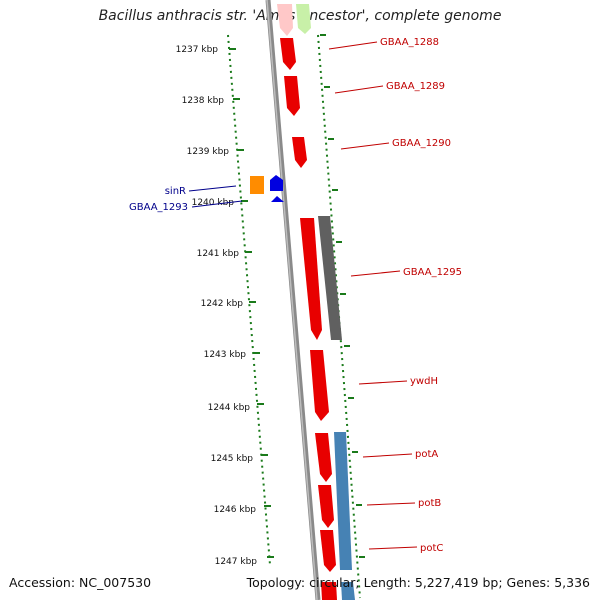 The width and height of the screenshot is (600, 600). Describe the element at coordinates (203, 101) in the screenshot. I see `tick-label: 1238 kbp` at that location.